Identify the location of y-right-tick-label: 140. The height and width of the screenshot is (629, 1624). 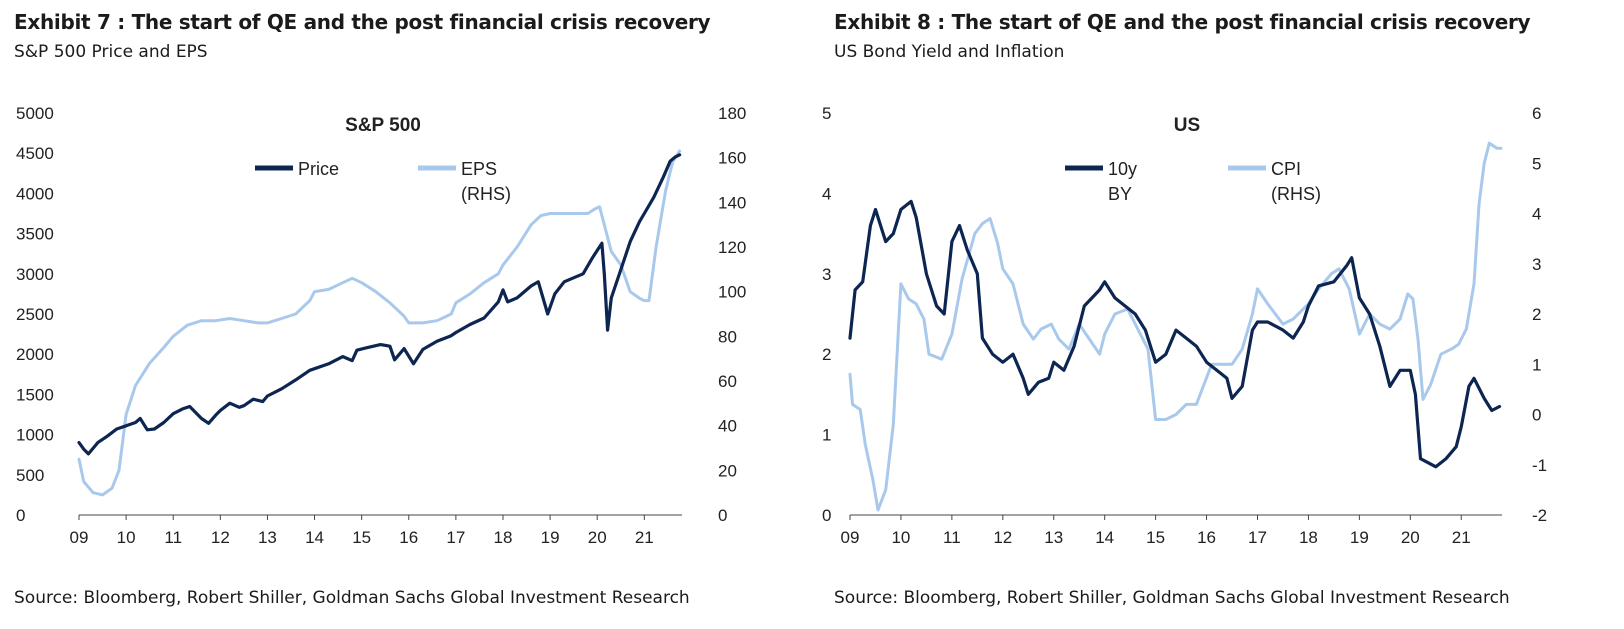
(732, 202).